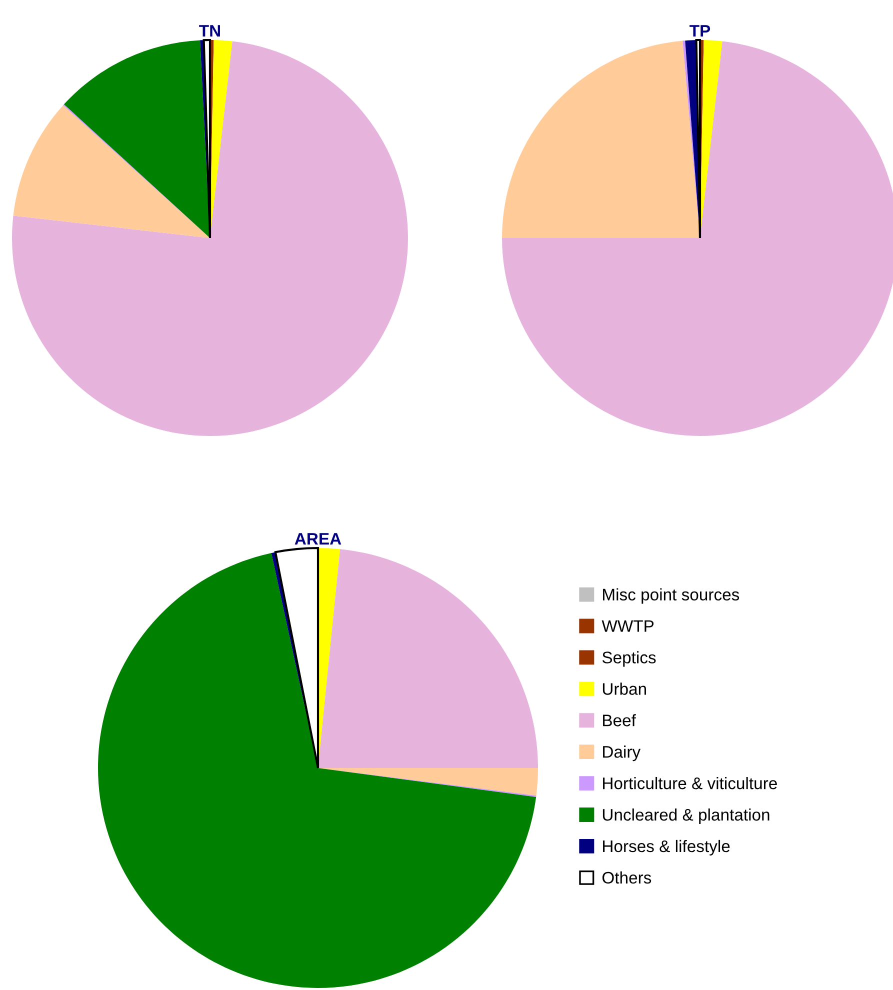 The width and height of the screenshot is (893, 990). I want to click on legend-label: Septics, so click(629, 659).